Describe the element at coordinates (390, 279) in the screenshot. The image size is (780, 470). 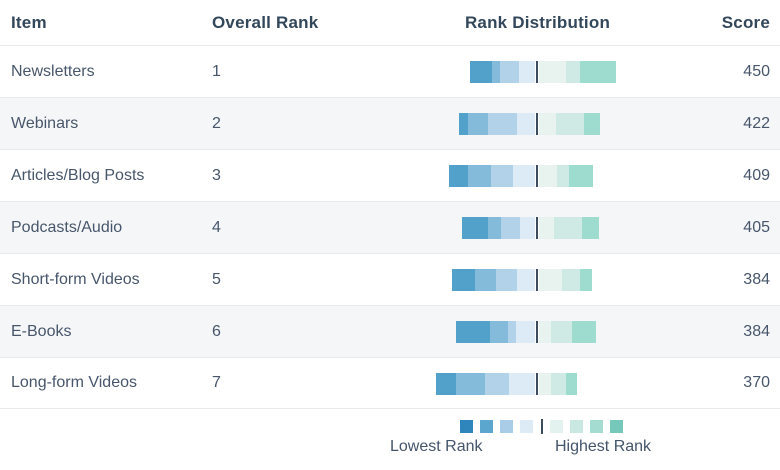
I see `table-row: Short-form Videos 5 384` at that location.